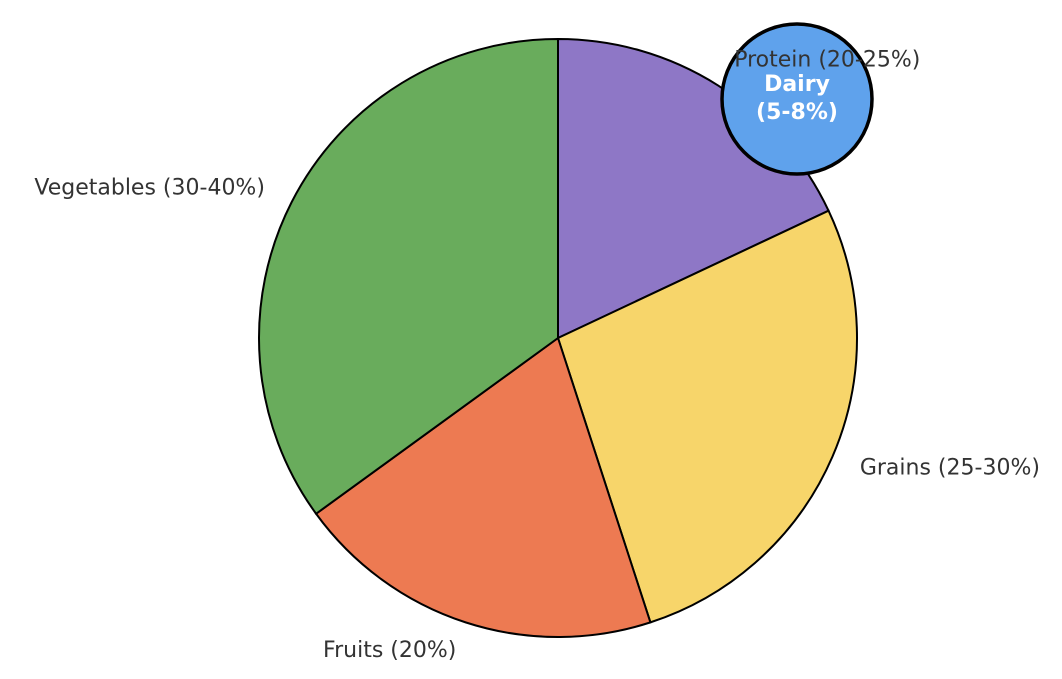 The height and width of the screenshot is (679, 1062). I want to click on dairy-label: (5-8%), so click(797, 112).